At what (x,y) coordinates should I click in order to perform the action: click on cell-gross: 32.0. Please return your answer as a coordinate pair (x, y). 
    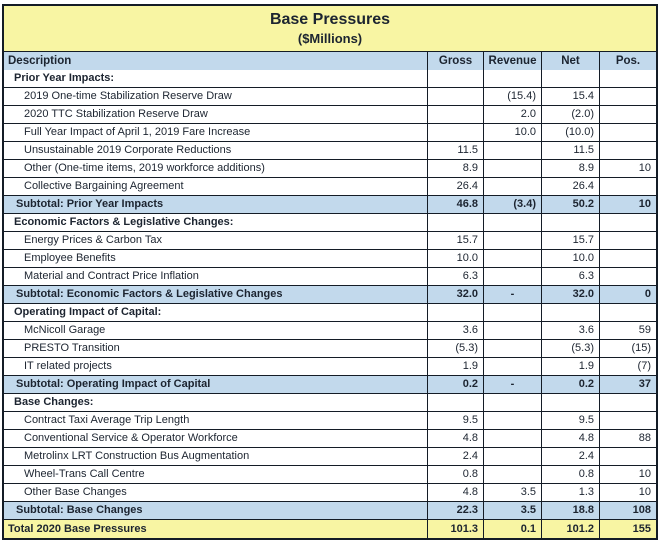
    Looking at the image, I should click on (455, 294).